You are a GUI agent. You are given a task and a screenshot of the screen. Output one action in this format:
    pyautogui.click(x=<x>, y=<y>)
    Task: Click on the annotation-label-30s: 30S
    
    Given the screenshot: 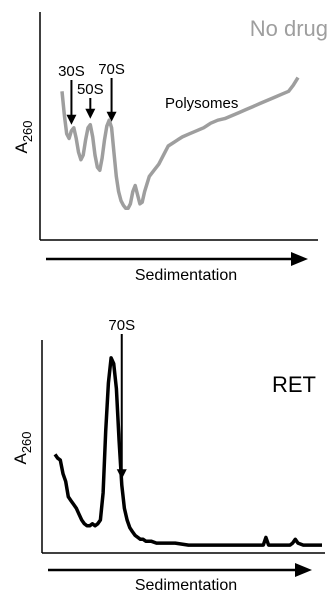 What is the action you would take?
    pyautogui.click(x=71, y=71)
    